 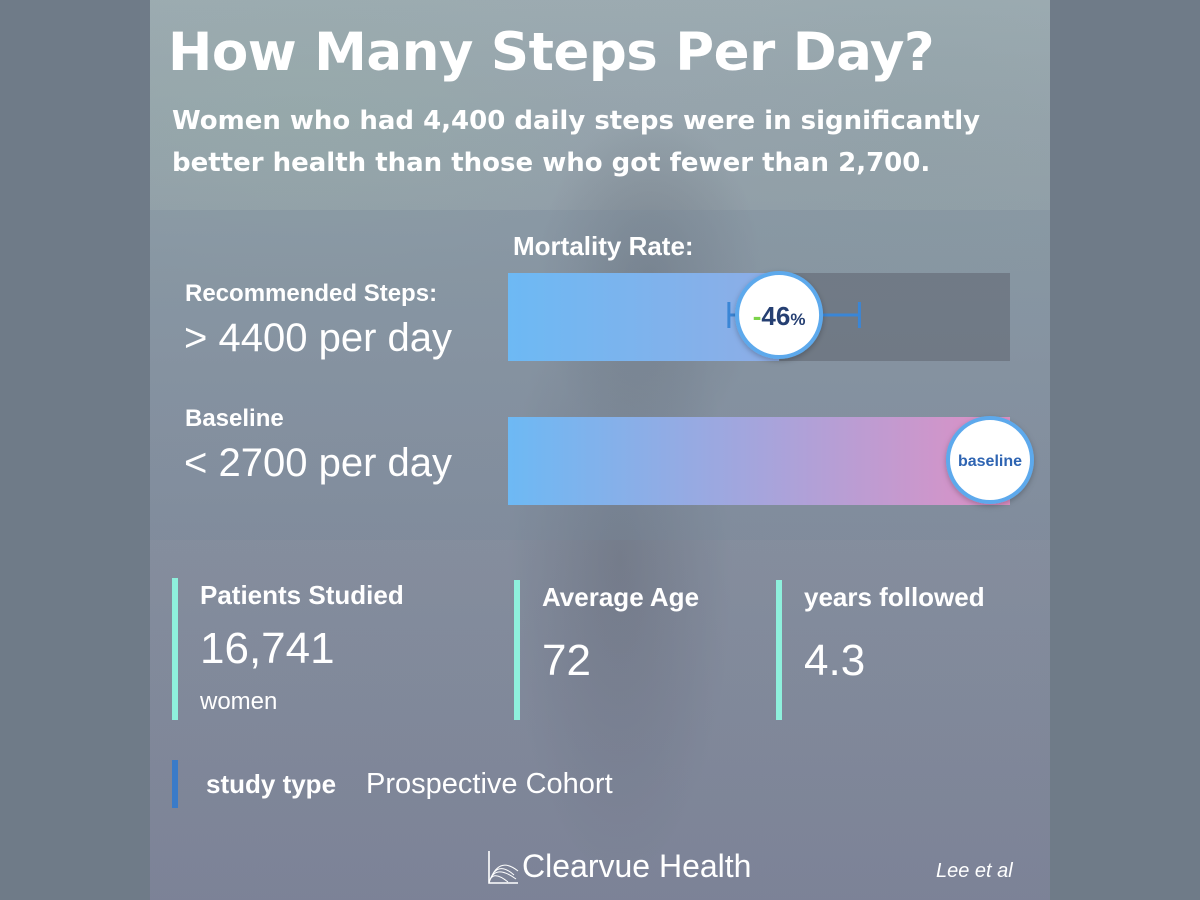 What do you see at coordinates (318, 338) in the screenshot?
I see `row-sublabel: > 4400 per day` at bounding box center [318, 338].